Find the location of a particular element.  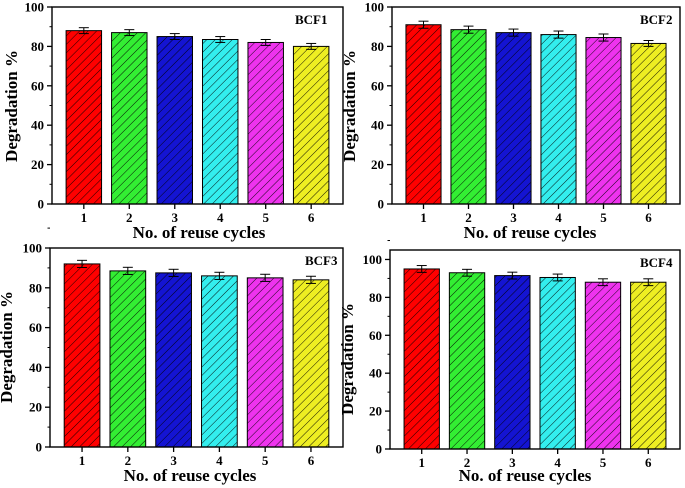

panel-title: BCF2 is located at coordinates (656, 19).